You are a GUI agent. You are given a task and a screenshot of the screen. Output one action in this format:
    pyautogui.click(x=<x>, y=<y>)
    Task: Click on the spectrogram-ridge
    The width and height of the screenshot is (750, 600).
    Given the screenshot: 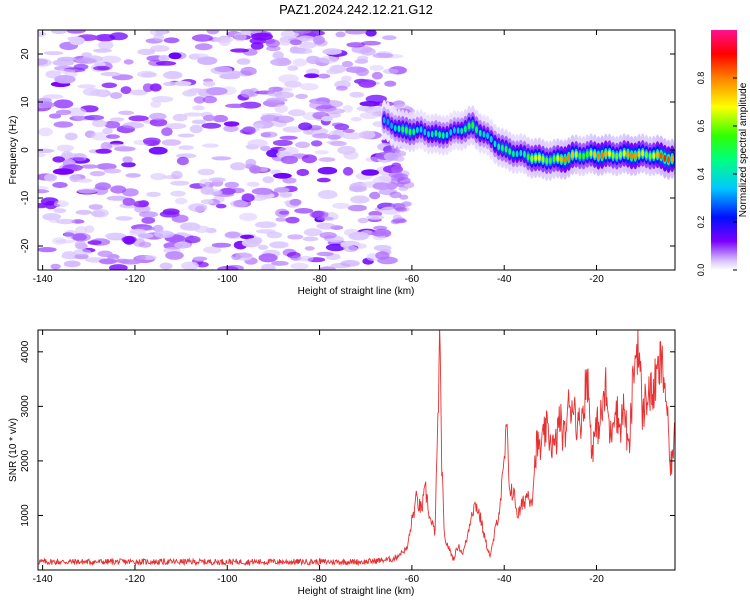 What is the action you would take?
    pyautogui.click(x=527, y=140)
    